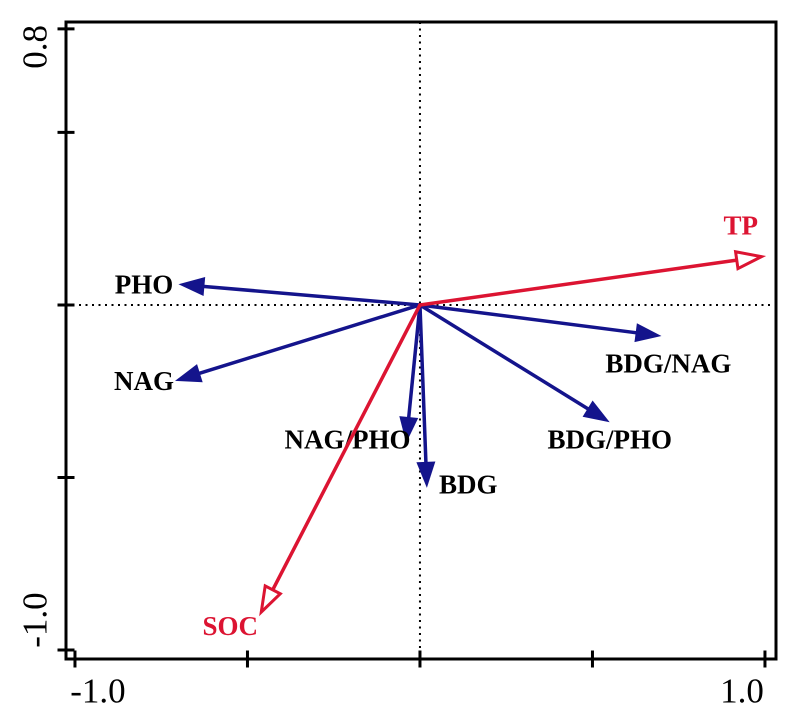  I want to click on arrow-label-bdg: BDG, so click(468, 484).